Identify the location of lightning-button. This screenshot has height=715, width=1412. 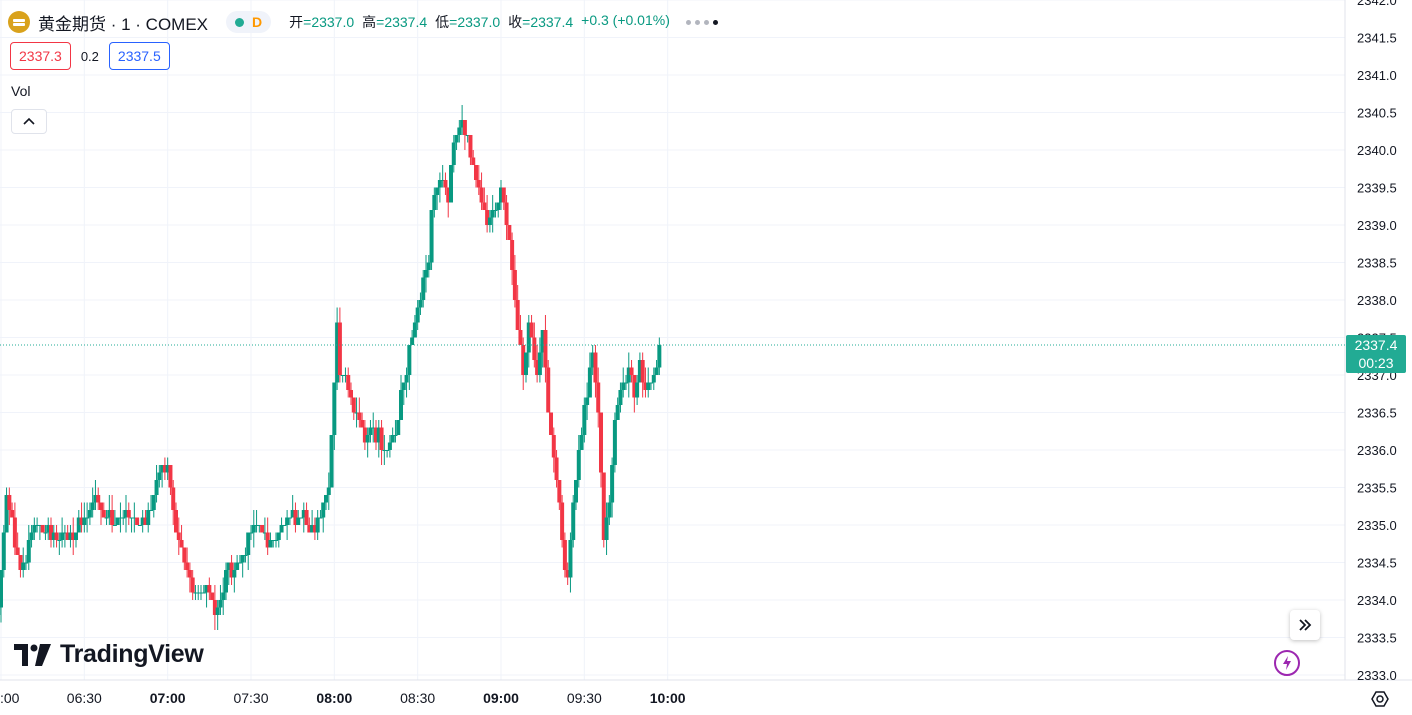
(1287, 663).